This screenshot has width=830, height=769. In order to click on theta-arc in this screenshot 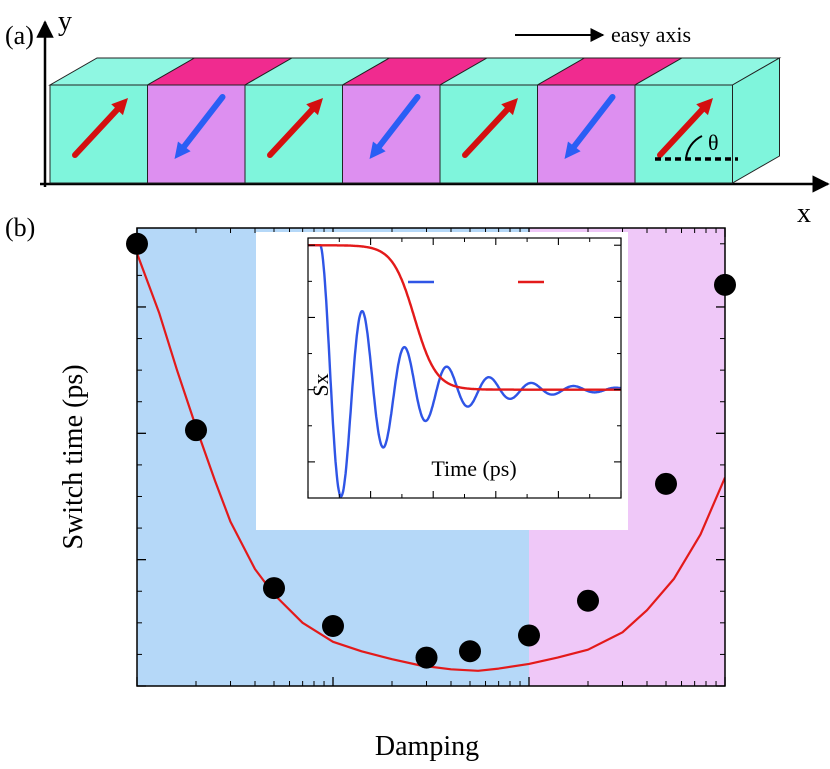, I will do `click(694, 147)`.